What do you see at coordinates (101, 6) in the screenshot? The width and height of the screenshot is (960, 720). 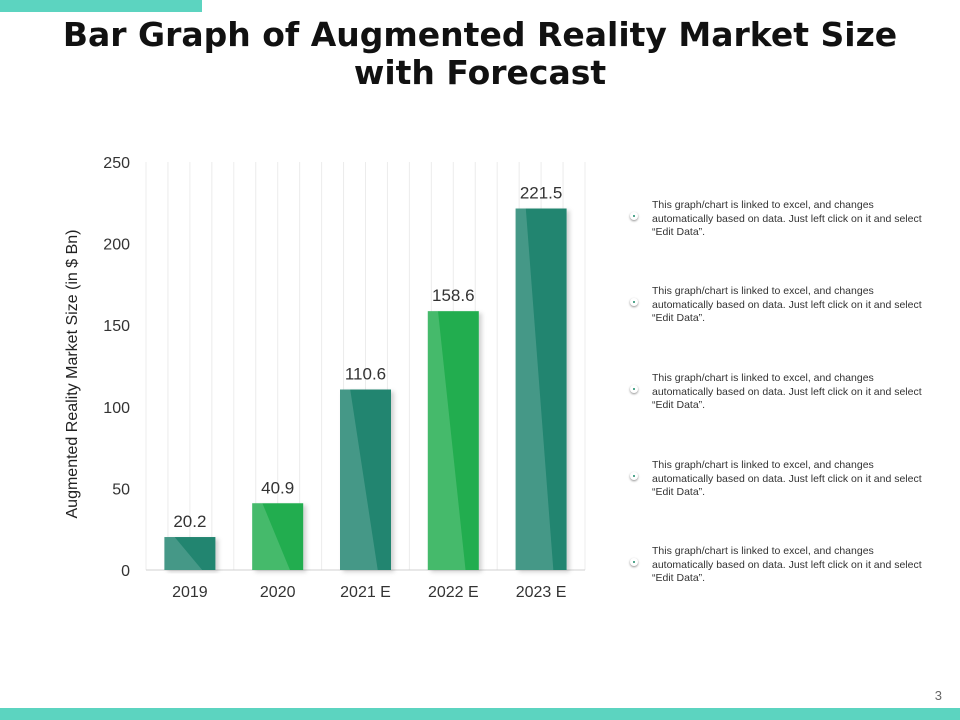 I see `top-accent-bar` at bounding box center [101, 6].